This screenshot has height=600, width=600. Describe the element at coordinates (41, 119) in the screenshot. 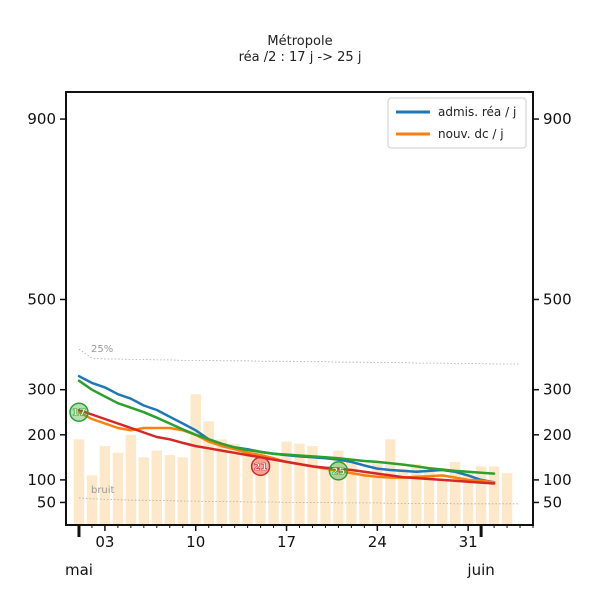

I see `y-tick-label: 900` at that location.